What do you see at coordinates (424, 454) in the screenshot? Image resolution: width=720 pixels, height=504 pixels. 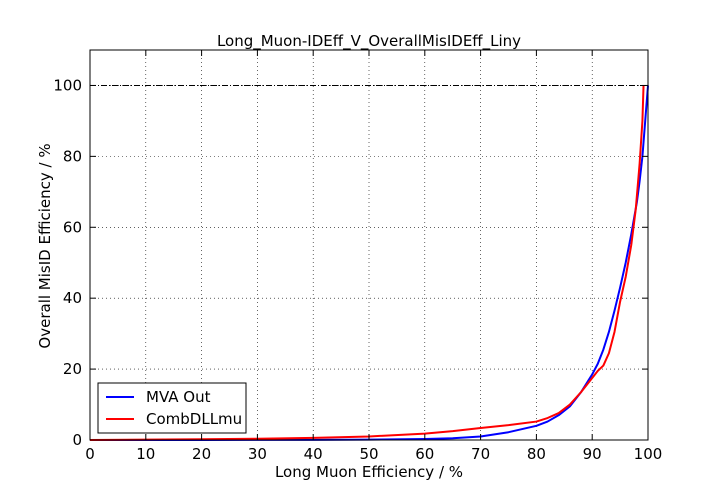 I see `x-tick-label: 60` at bounding box center [424, 454].